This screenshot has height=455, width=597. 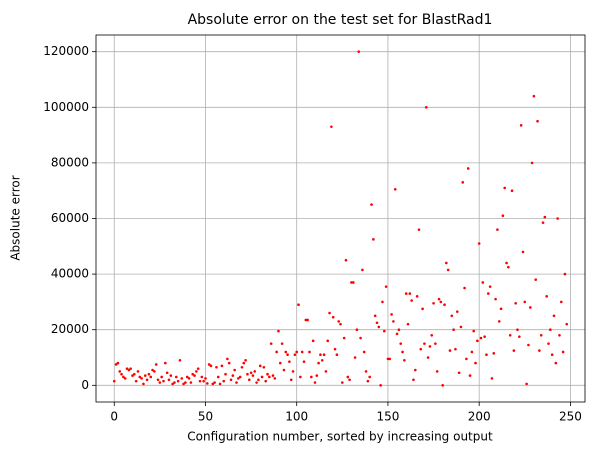 I want to click on y-tick-label: 80000, so click(x=70, y=162).